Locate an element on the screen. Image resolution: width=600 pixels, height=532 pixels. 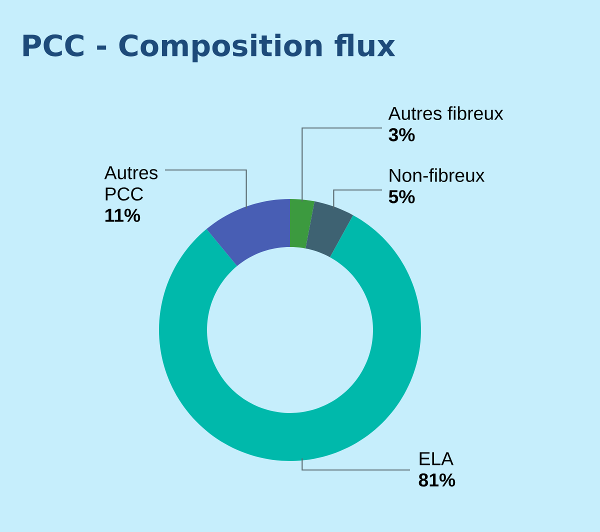
slice-label: ELA is located at coordinates (437, 459).